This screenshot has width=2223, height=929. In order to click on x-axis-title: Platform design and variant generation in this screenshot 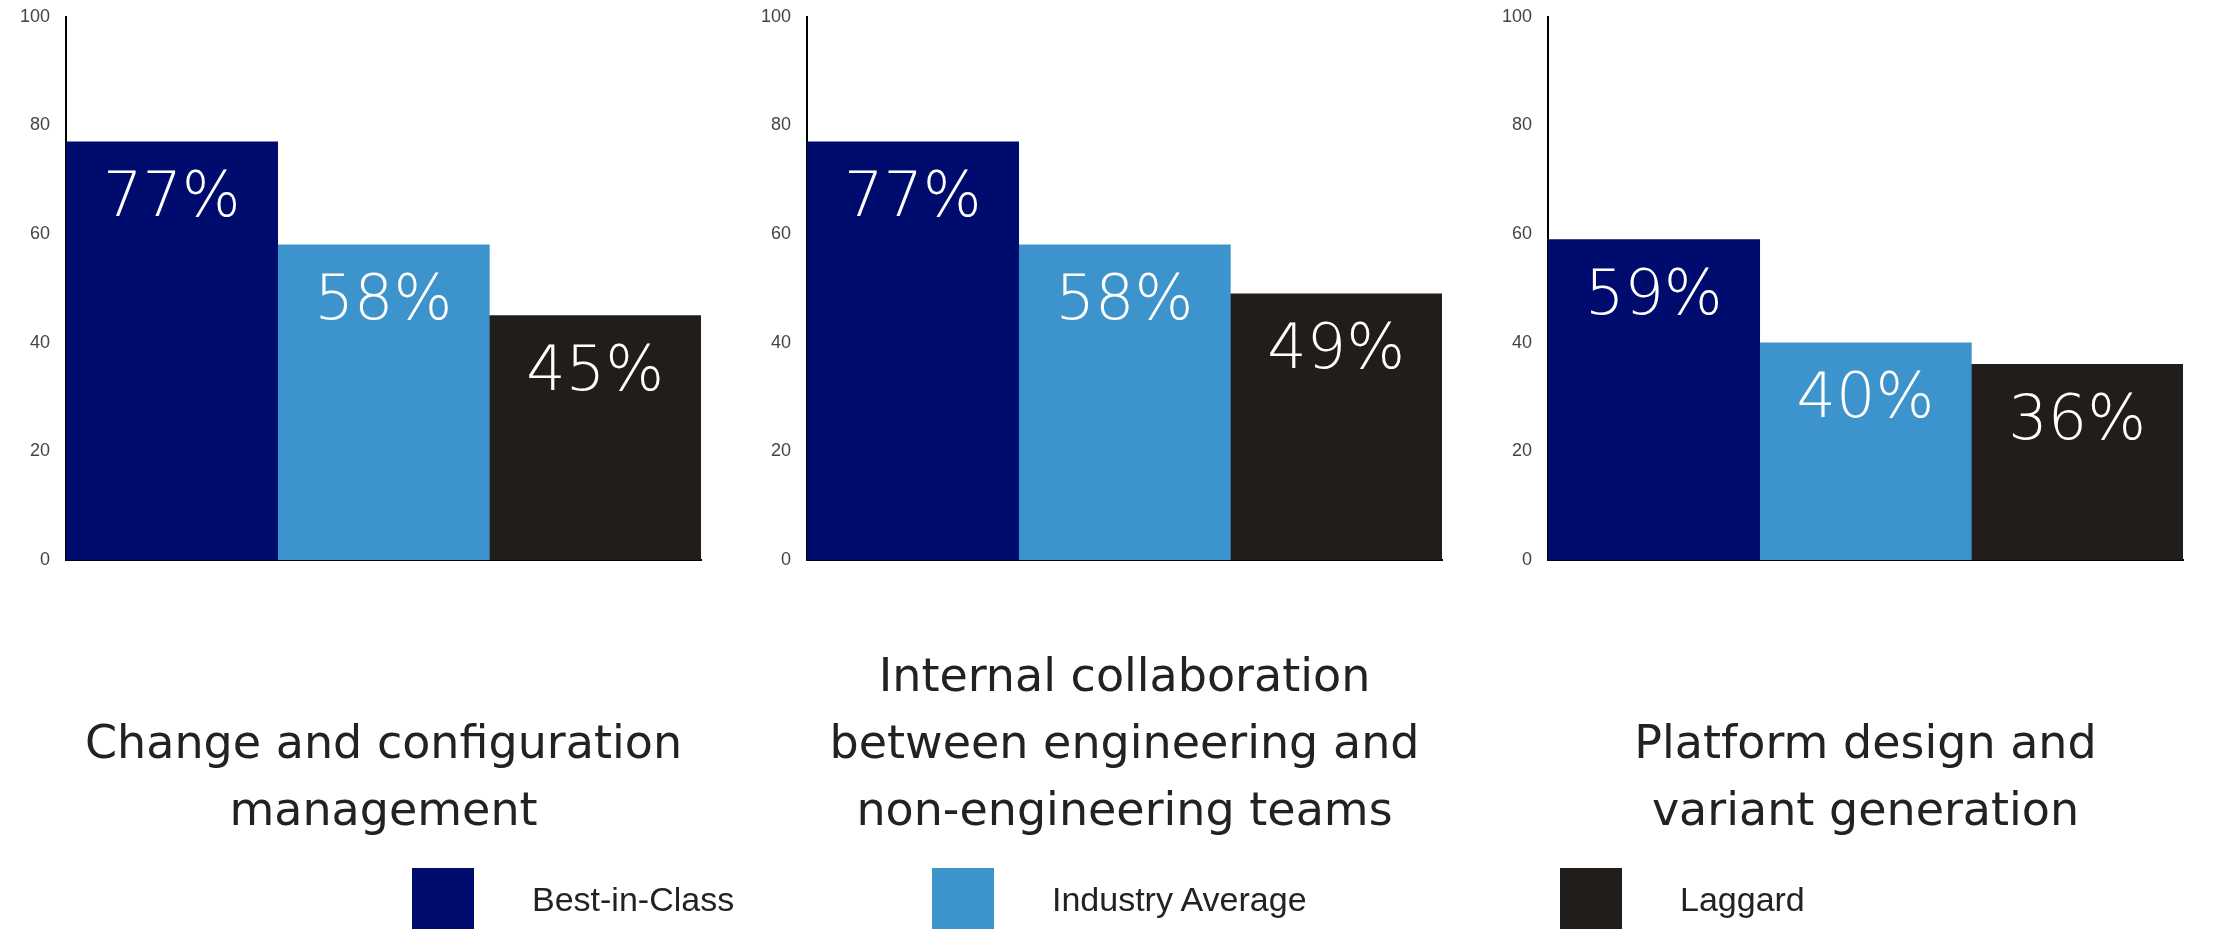, I will do `click(1865, 775)`.